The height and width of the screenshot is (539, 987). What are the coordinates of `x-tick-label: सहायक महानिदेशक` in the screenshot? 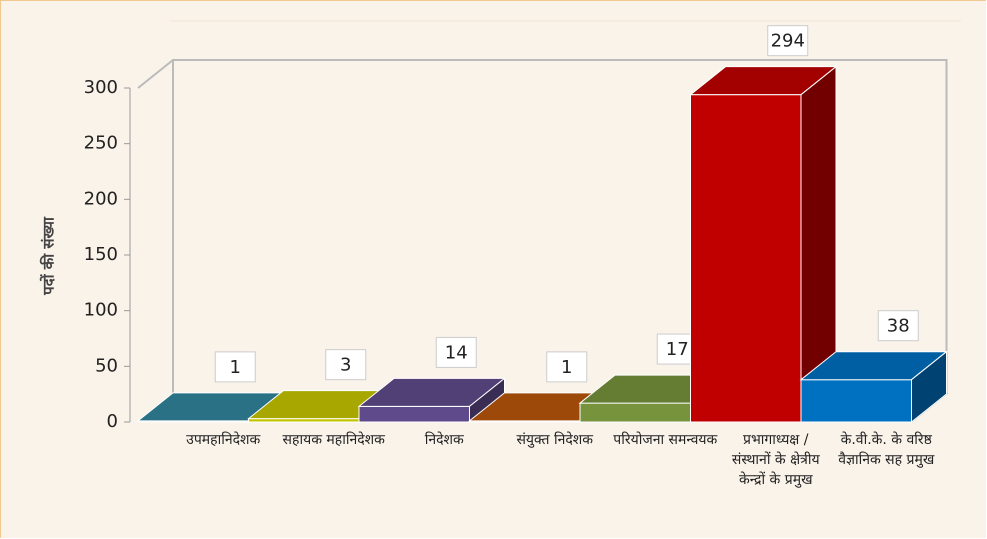 It's located at (333, 440).